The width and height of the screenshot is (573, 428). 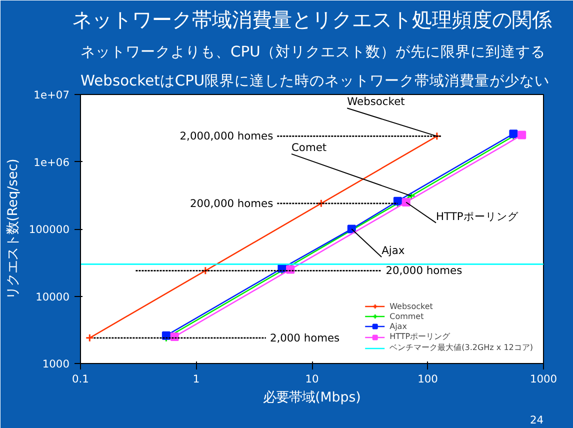 I want to click on legend-label: Ajax, so click(x=399, y=326).